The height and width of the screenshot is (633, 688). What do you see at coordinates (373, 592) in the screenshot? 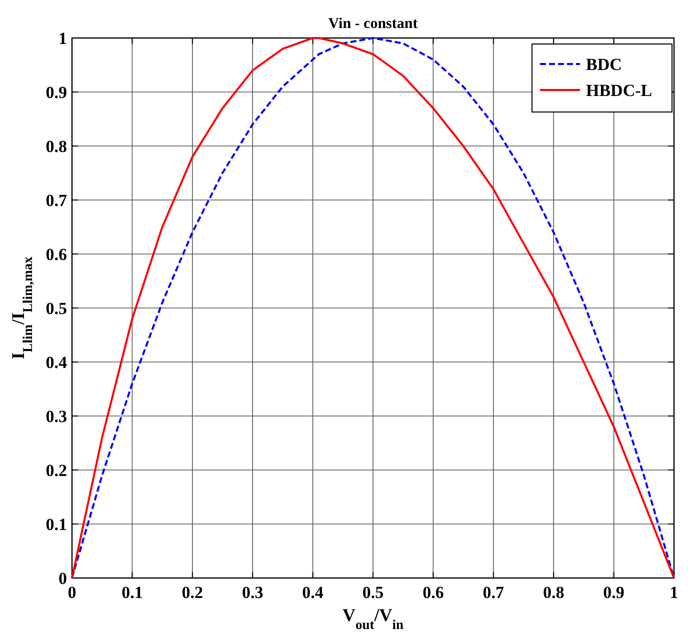
I see `x-tick-label: 0.5` at bounding box center [373, 592].